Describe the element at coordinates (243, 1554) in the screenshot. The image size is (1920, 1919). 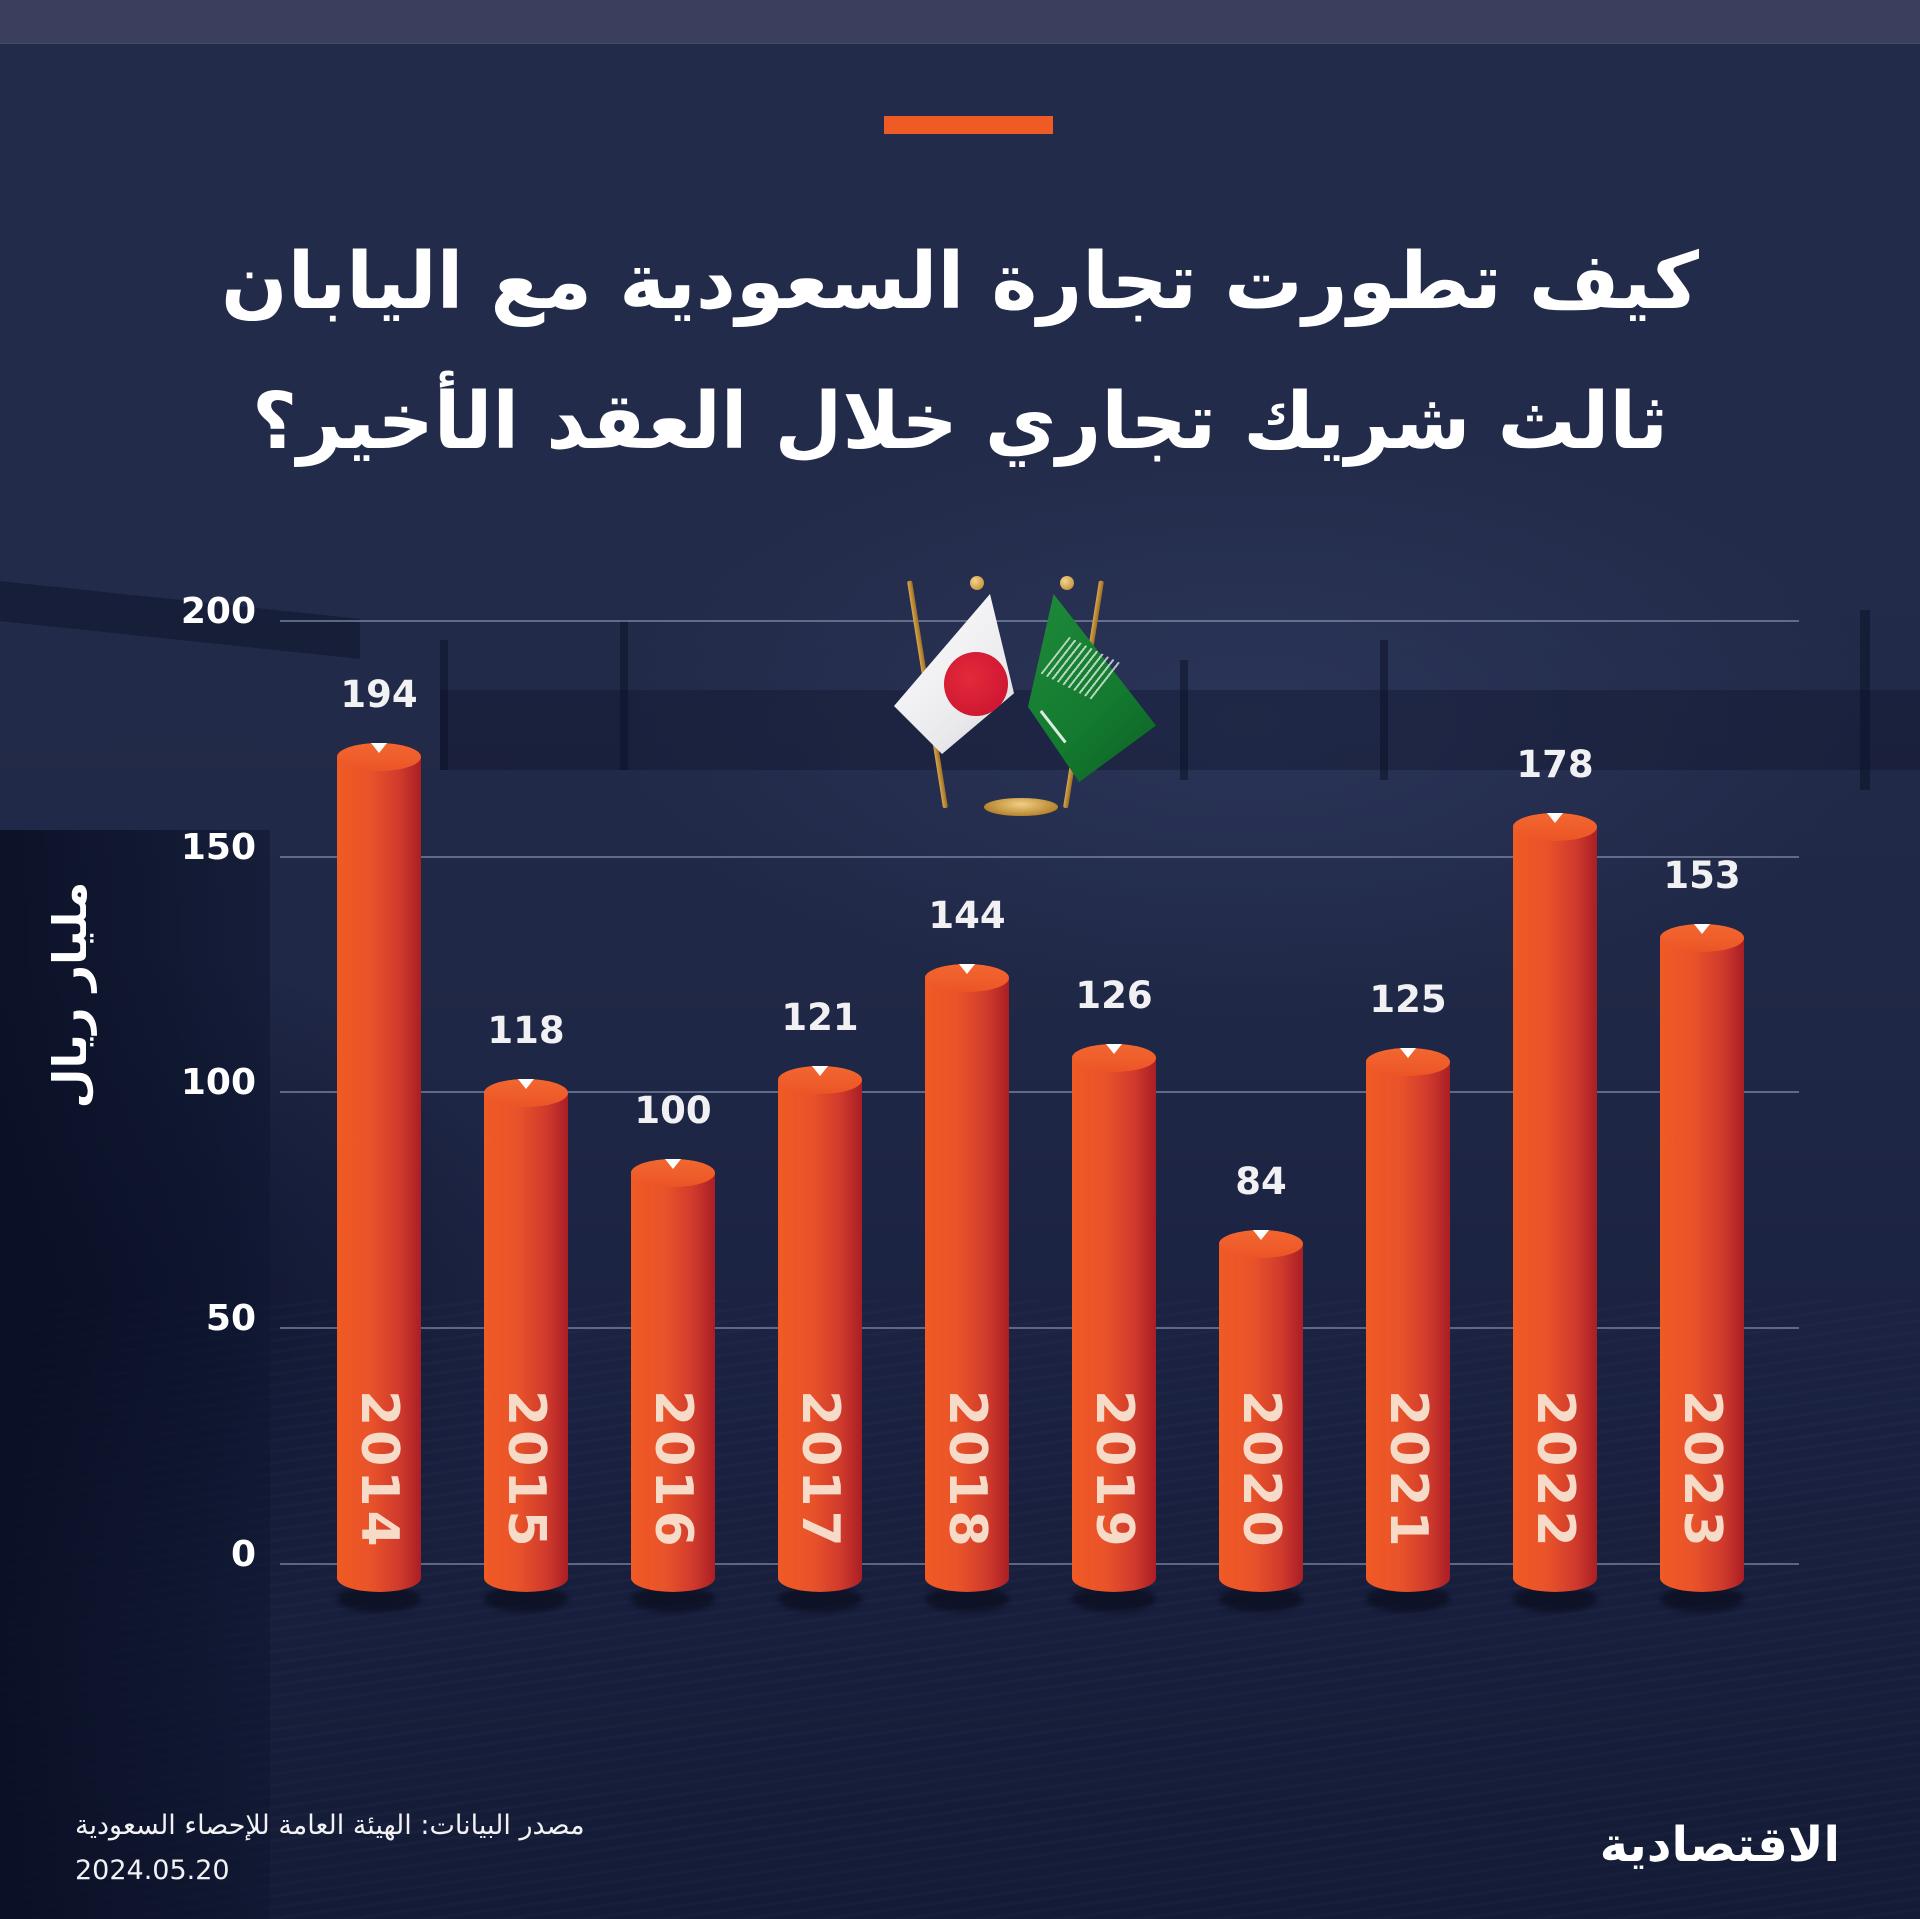
I see `y-tick-0: 0` at that location.